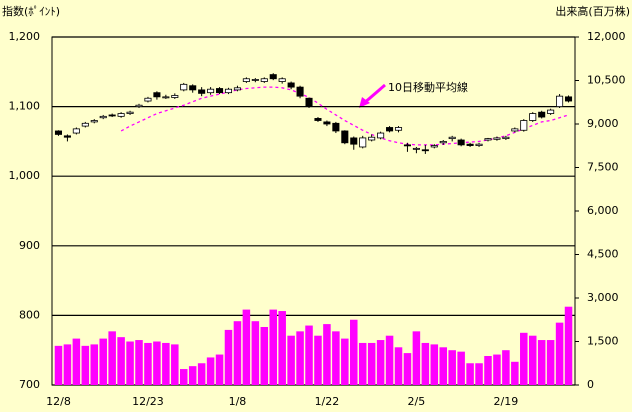 Image resolution: width=632 pixels, height=412 pixels. Describe the element at coordinates (148, 401) in the screenshot. I see `x-tick-label: 12/23` at that location.